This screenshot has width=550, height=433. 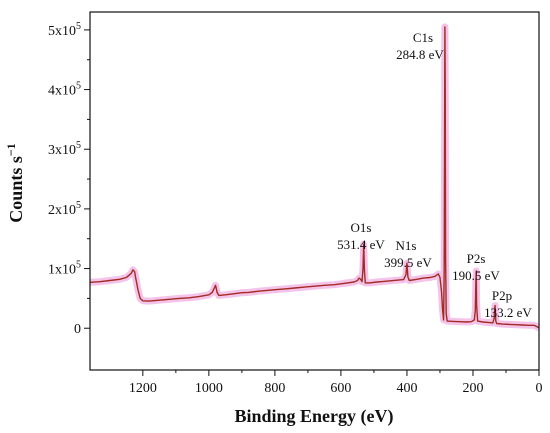 What do you see at coordinates (539, 388) in the screenshot?
I see `x-tick-label-0: 0` at bounding box center [539, 388].